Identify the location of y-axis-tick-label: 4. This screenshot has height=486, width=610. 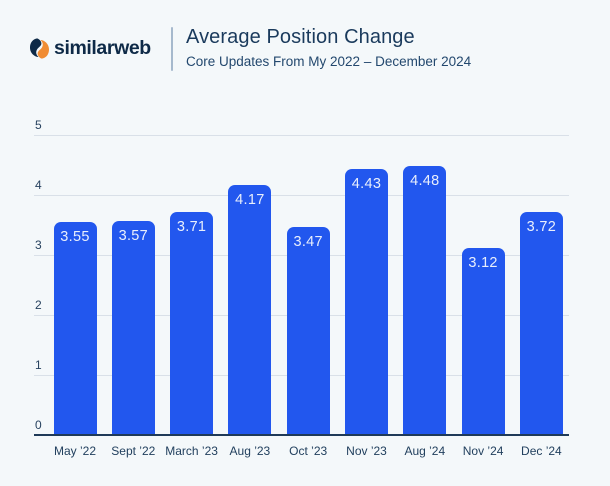
(38, 185).